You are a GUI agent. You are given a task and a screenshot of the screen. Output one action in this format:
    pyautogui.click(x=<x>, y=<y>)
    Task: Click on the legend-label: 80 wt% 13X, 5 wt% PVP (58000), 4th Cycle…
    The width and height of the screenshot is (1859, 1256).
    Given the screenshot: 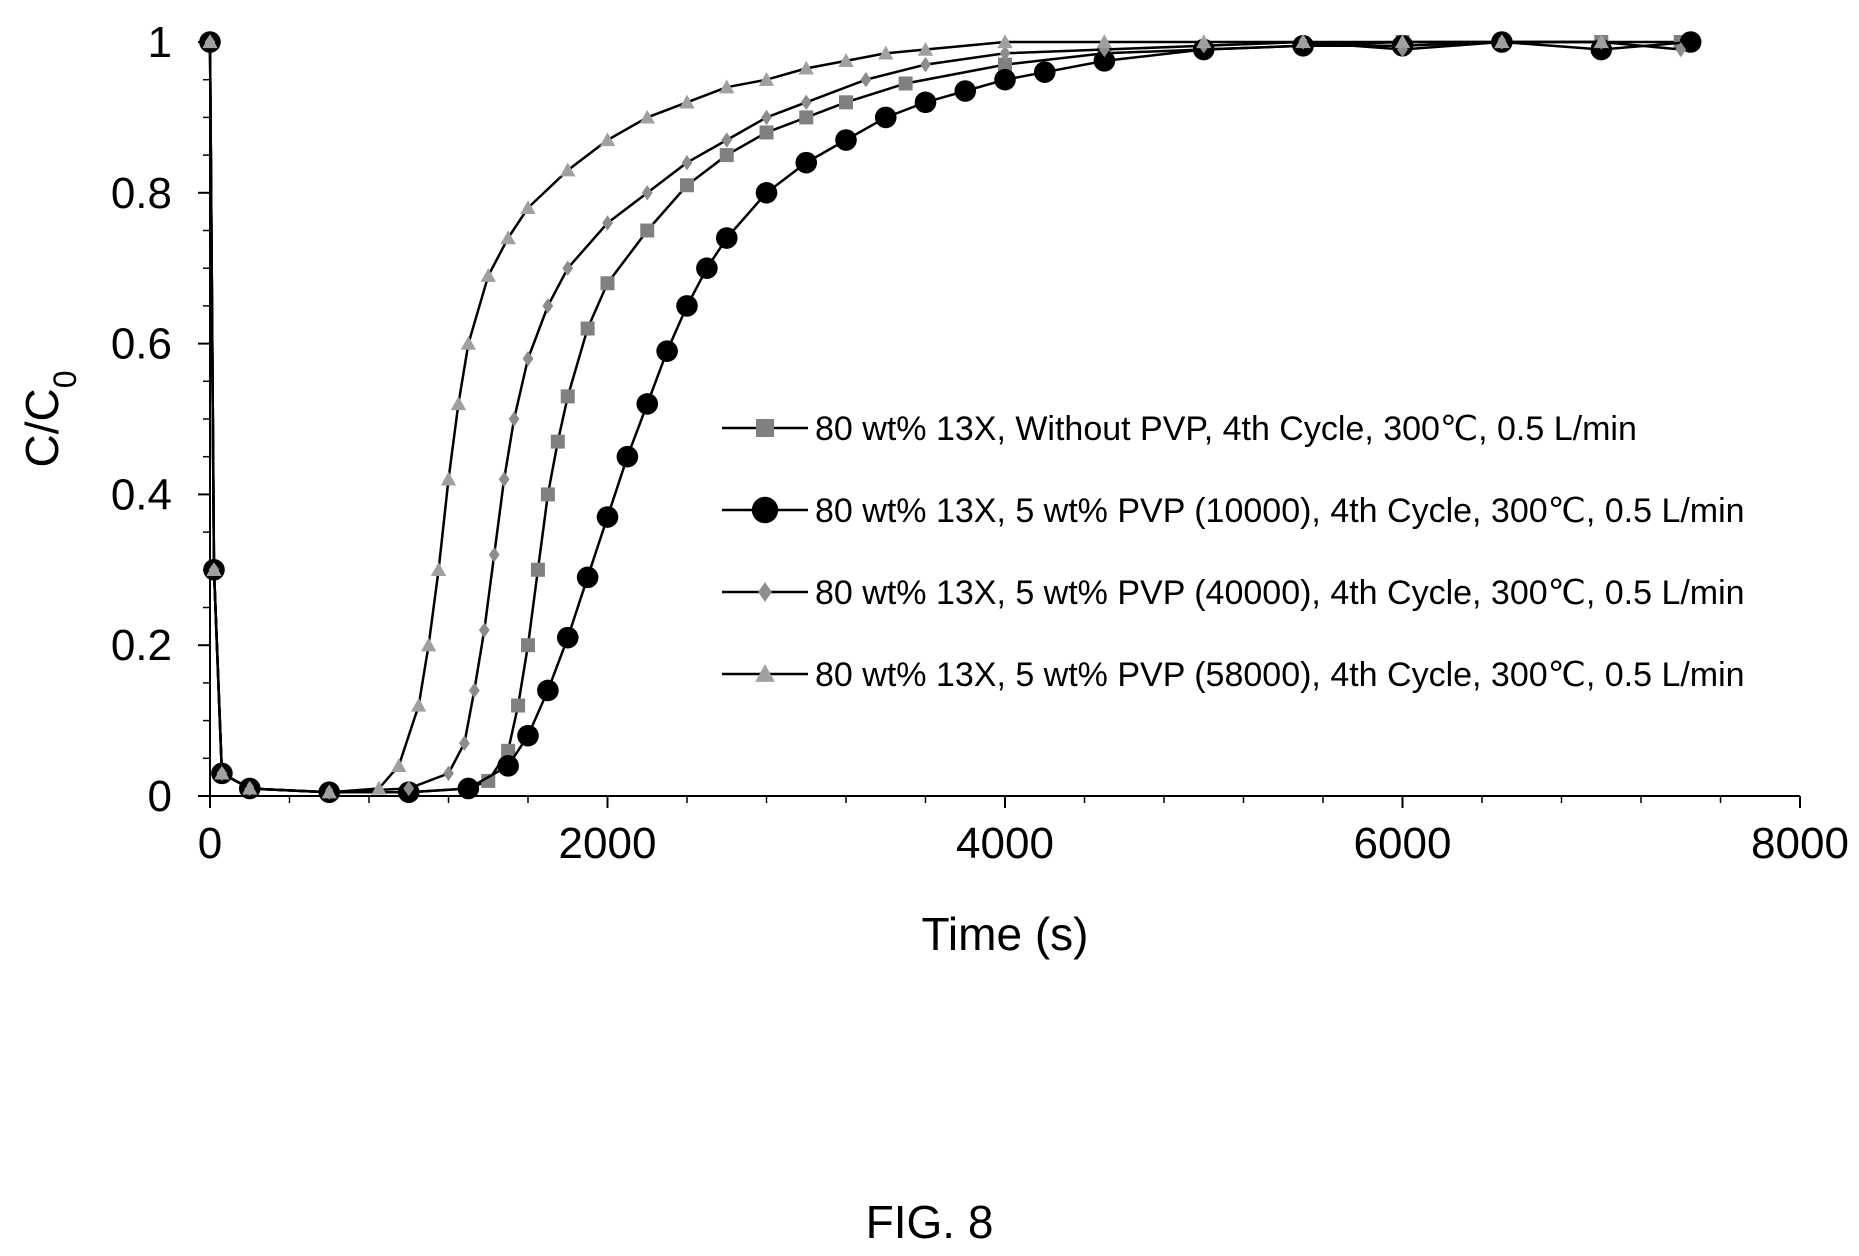 What is the action you would take?
    pyautogui.click(x=1280, y=675)
    